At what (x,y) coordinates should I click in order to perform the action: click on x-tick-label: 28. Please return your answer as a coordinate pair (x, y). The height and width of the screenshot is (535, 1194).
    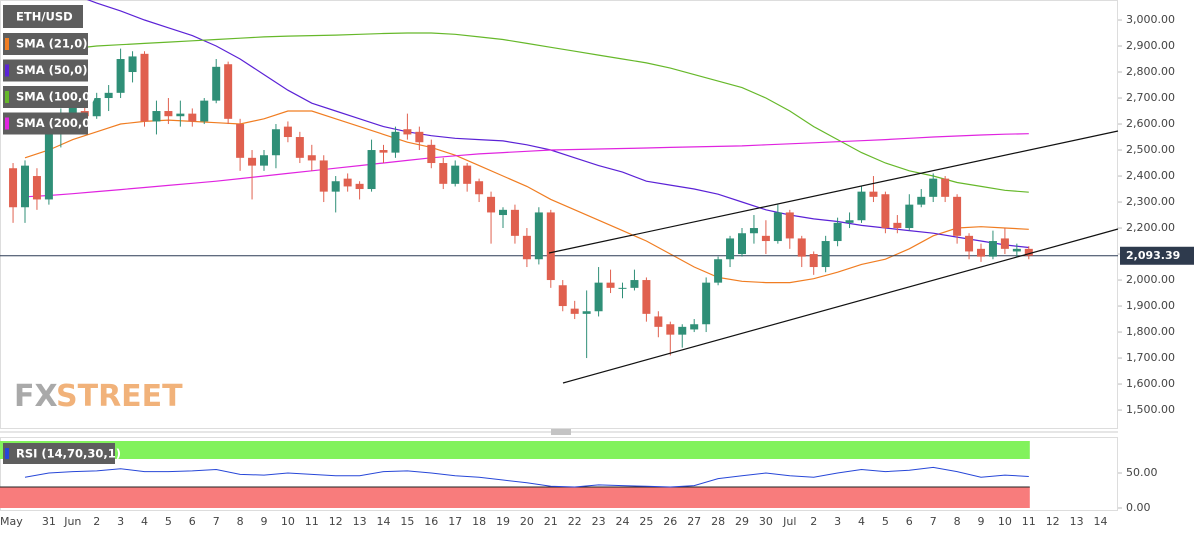
    Looking at the image, I should click on (718, 521).